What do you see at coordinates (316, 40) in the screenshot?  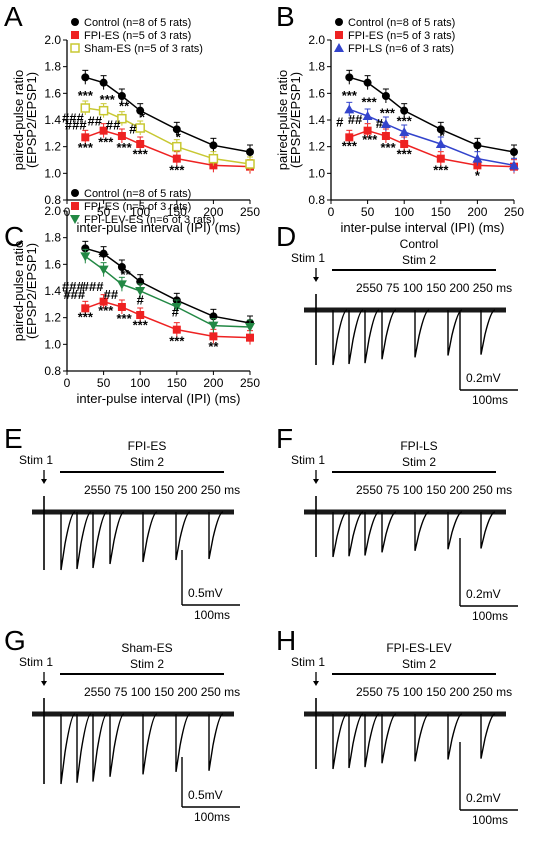 I see `y-tick-label: 2.0` at bounding box center [316, 40].